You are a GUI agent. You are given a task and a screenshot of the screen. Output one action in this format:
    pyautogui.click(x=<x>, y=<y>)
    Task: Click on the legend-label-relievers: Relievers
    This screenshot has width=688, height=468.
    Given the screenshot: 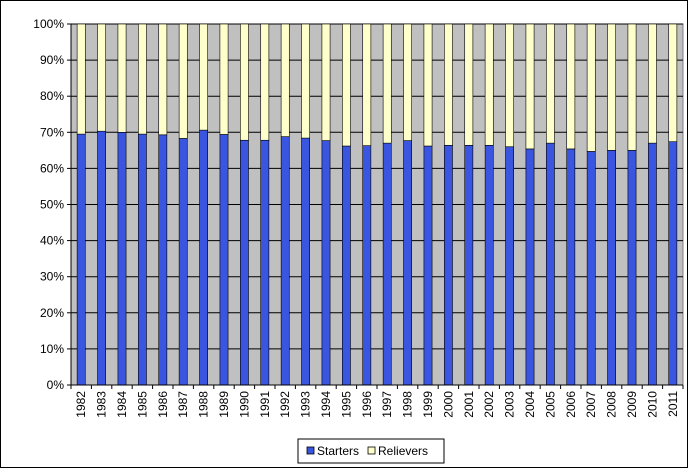 What is the action you would take?
    pyautogui.click(x=403, y=451)
    